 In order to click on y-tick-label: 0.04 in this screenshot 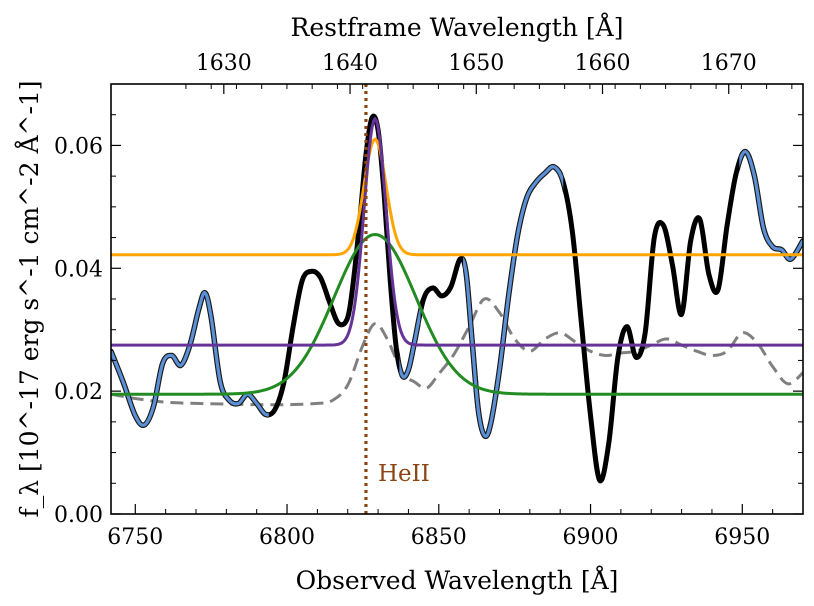, I will do `click(78, 269)`.